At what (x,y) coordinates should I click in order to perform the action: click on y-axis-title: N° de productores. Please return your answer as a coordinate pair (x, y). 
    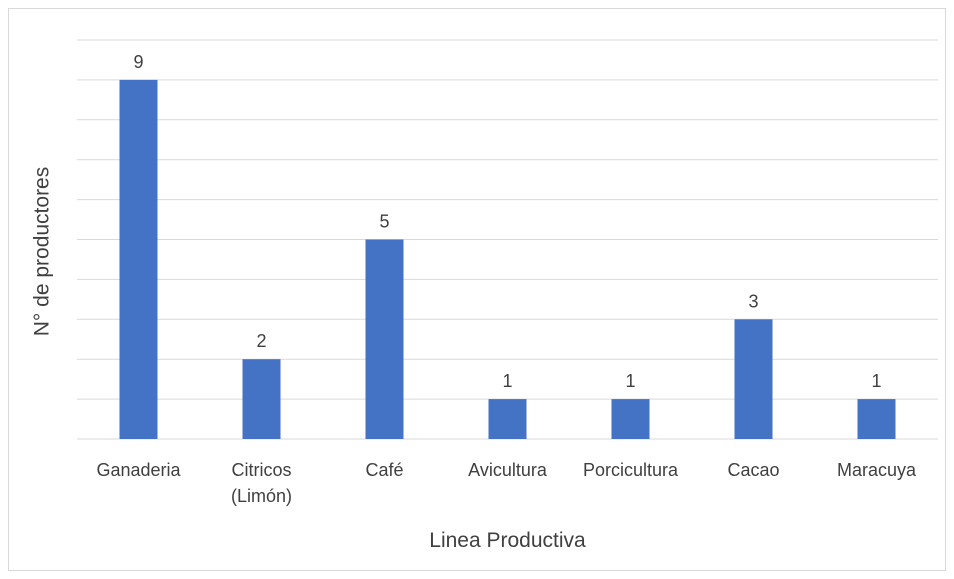
    Looking at the image, I should click on (42, 252).